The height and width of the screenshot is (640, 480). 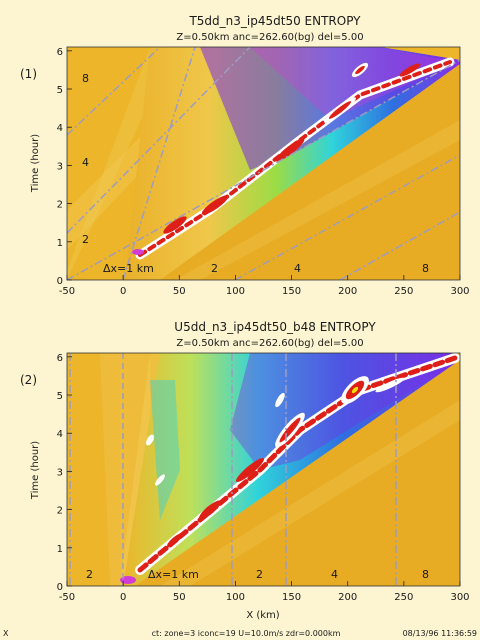 What do you see at coordinates (67, 291) in the screenshot?
I see `panel-1-x-tick-label: -50` at bounding box center [67, 291].